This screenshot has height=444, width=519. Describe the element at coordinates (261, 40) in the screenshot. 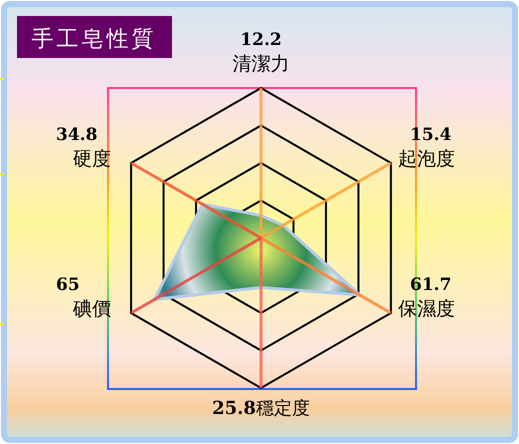

I see `text: 12.2` at that location.